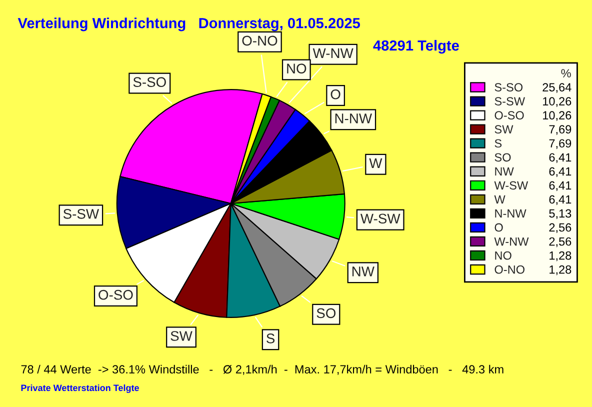  What do you see at coordinates (189, 25) in the screenshot?
I see `chart-title: Verteilung Windrichtung Donnerstag, 01.05.2025` at bounding box center [189, 25].